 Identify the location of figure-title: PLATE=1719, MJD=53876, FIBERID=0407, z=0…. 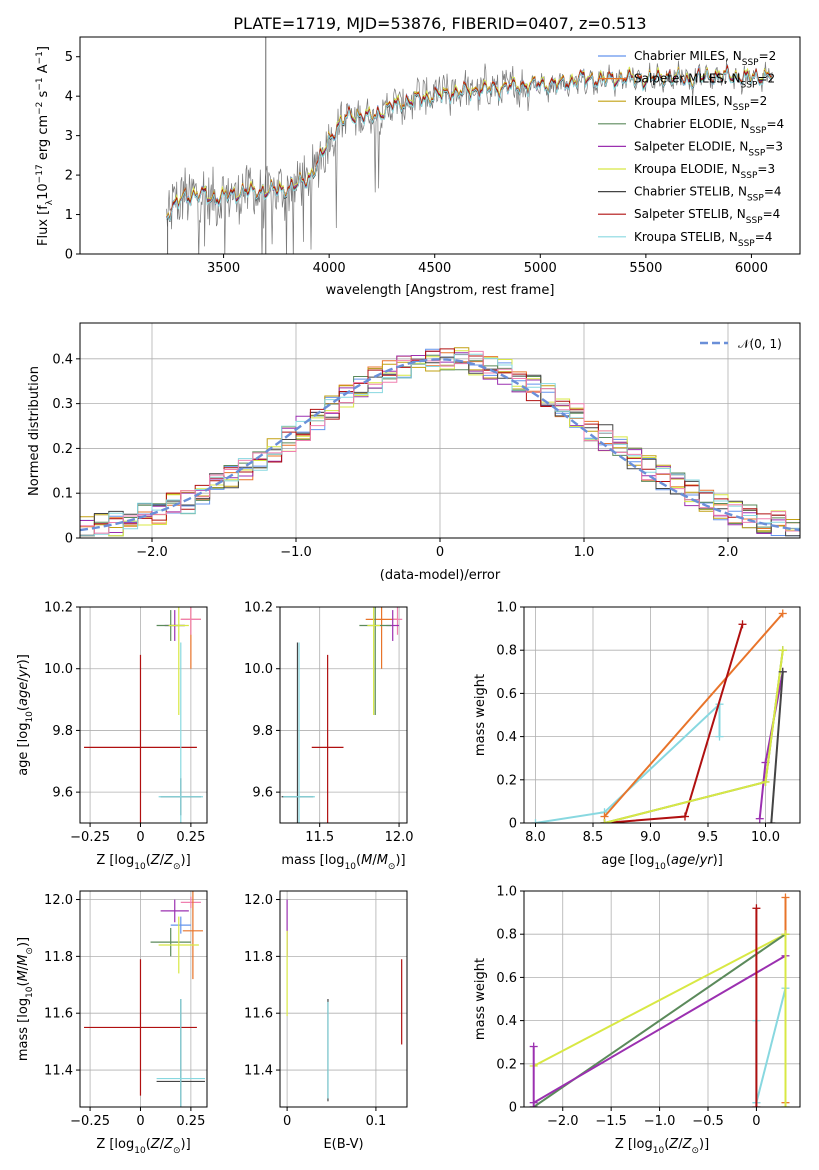
(439, 23).